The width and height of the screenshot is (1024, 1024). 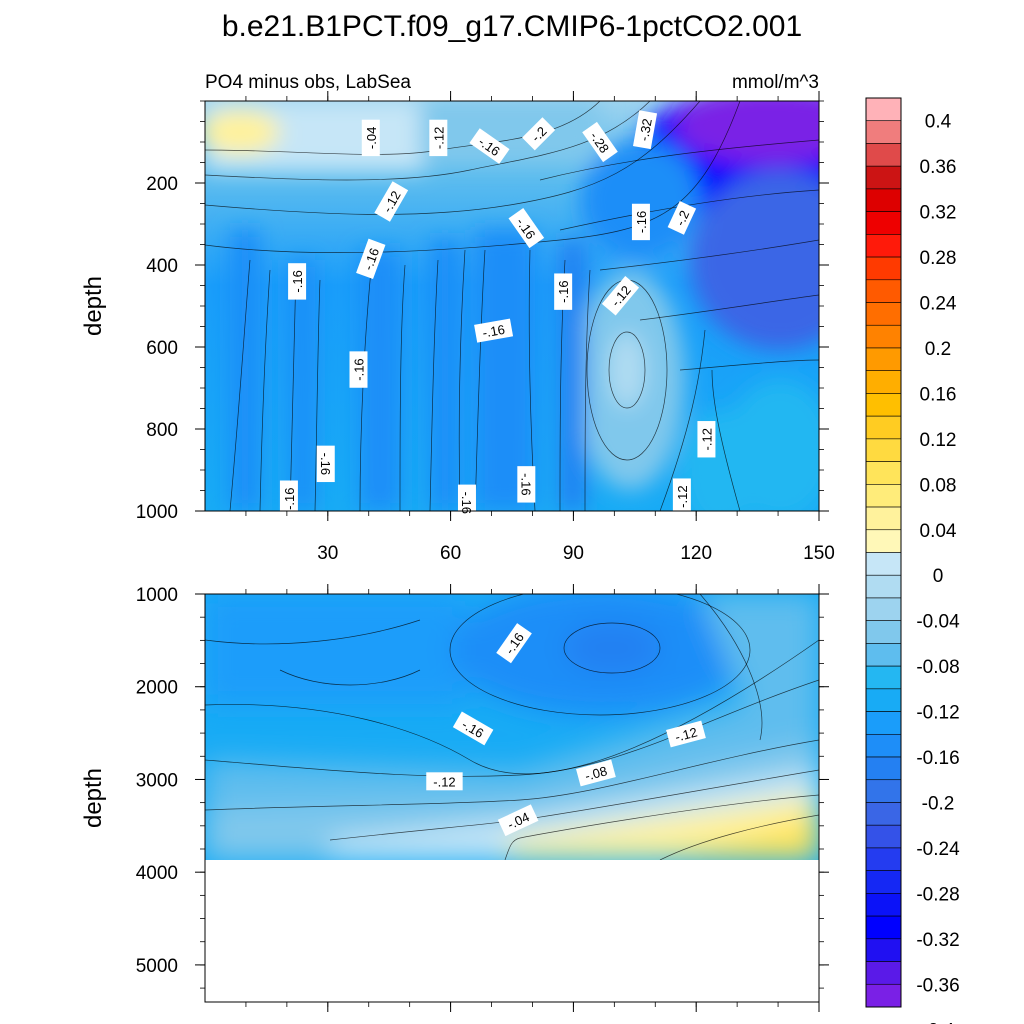 I want to click on contour-label-text: -.2, so click(x=682, y=218).